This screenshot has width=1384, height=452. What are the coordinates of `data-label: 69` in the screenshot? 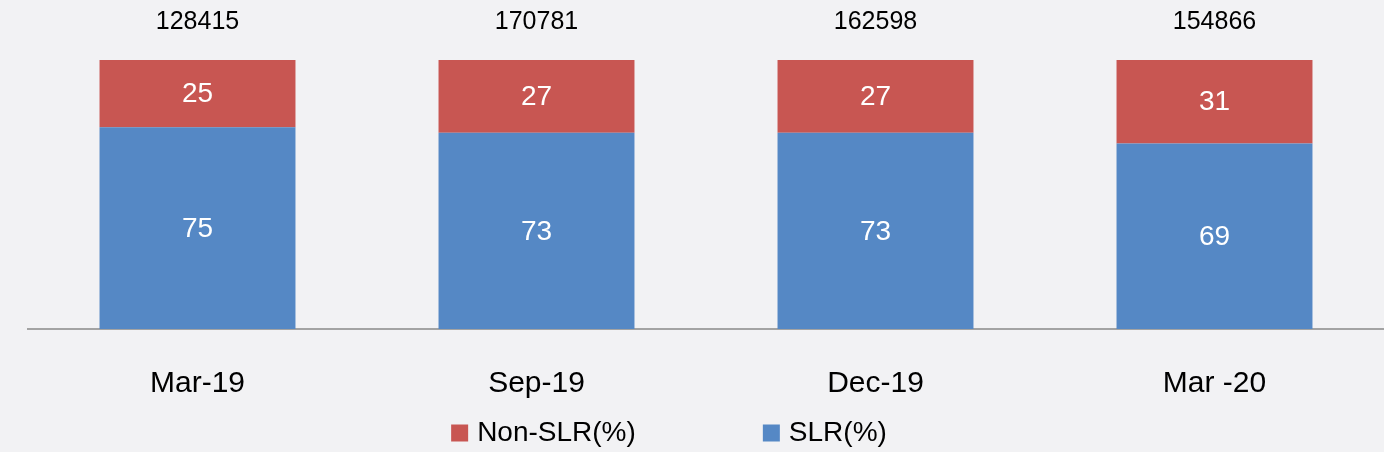 It's located at (1214, 235).